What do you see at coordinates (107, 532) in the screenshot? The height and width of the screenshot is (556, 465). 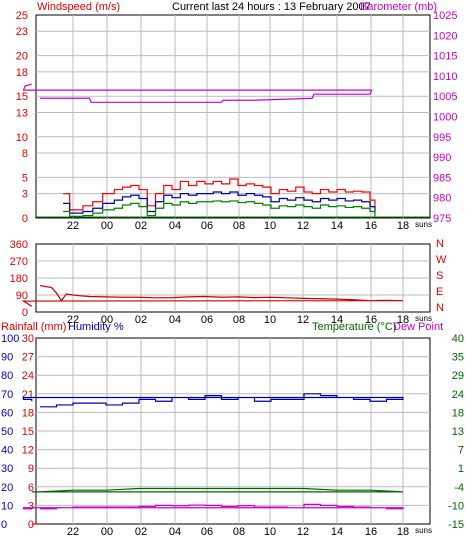 I see `lower-x-tick-label: 00` at bounding box center [107, 532].